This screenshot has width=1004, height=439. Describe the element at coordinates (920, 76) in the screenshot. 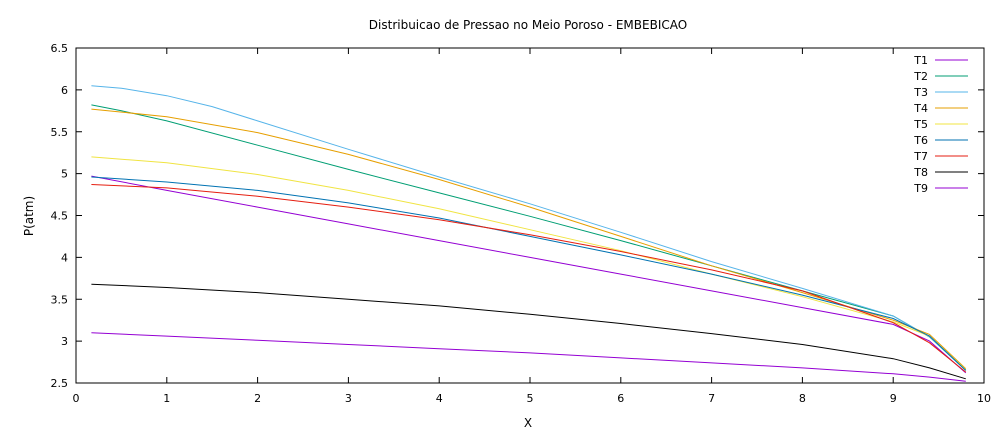

I see `legend-label-t2: T2` at that location.